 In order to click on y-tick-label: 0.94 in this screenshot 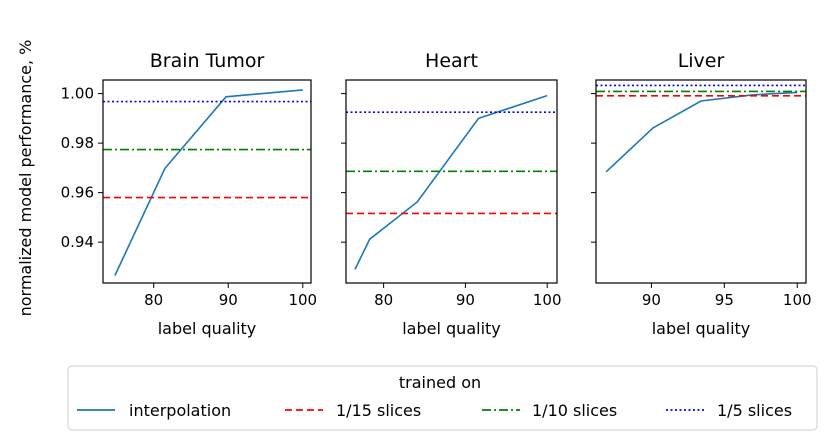, I will do `click(77, 242)`.